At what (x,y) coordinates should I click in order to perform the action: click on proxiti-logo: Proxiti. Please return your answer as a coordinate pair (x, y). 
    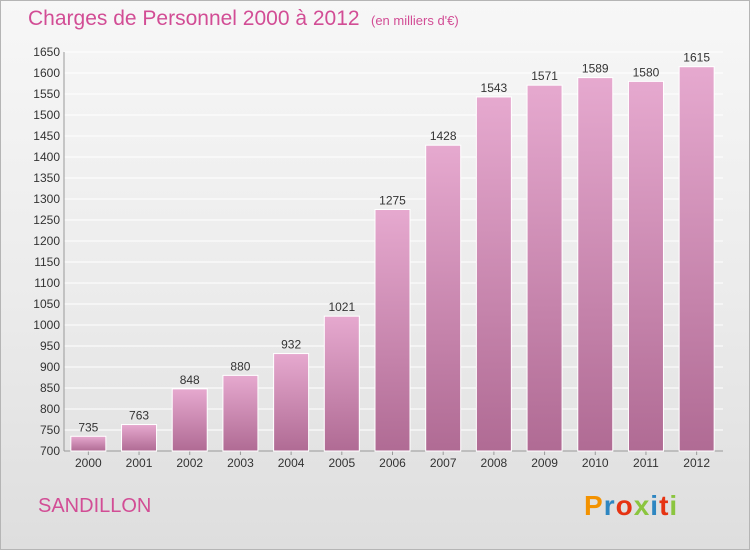
    Looking at the image, I should click on (631, 506).